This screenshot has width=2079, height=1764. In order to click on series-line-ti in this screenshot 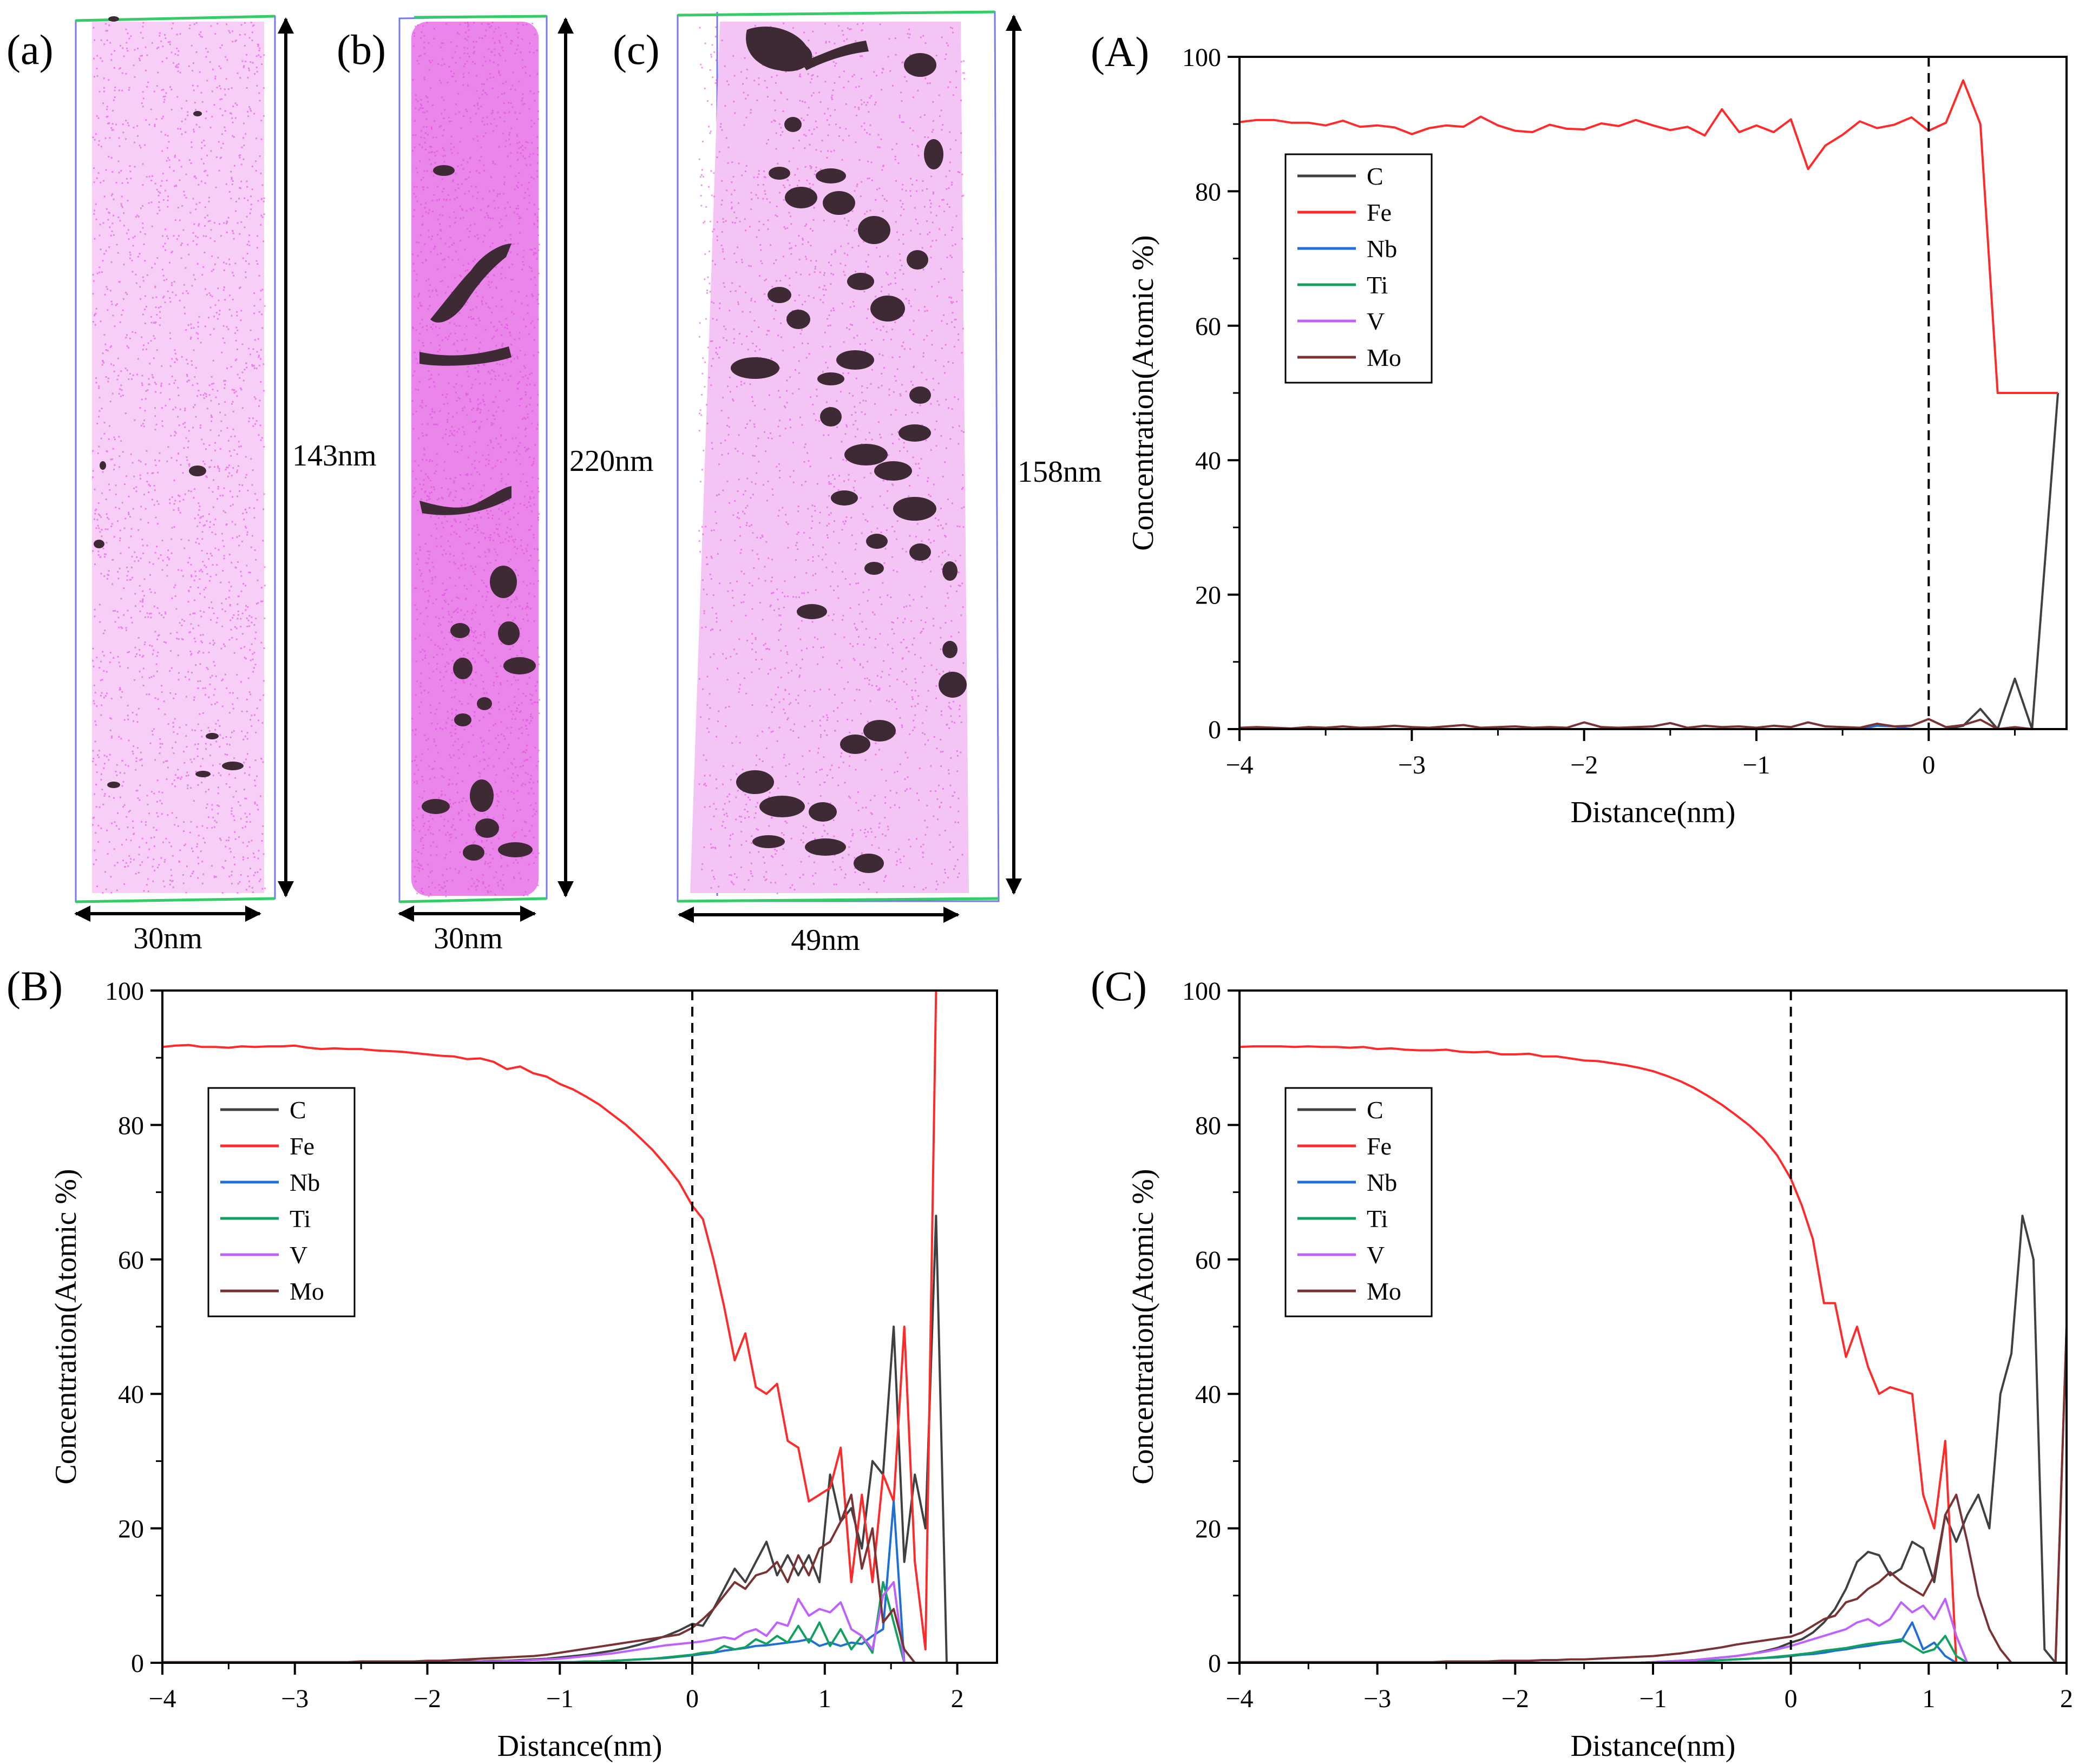, I will do `click(1653, 1649)`.